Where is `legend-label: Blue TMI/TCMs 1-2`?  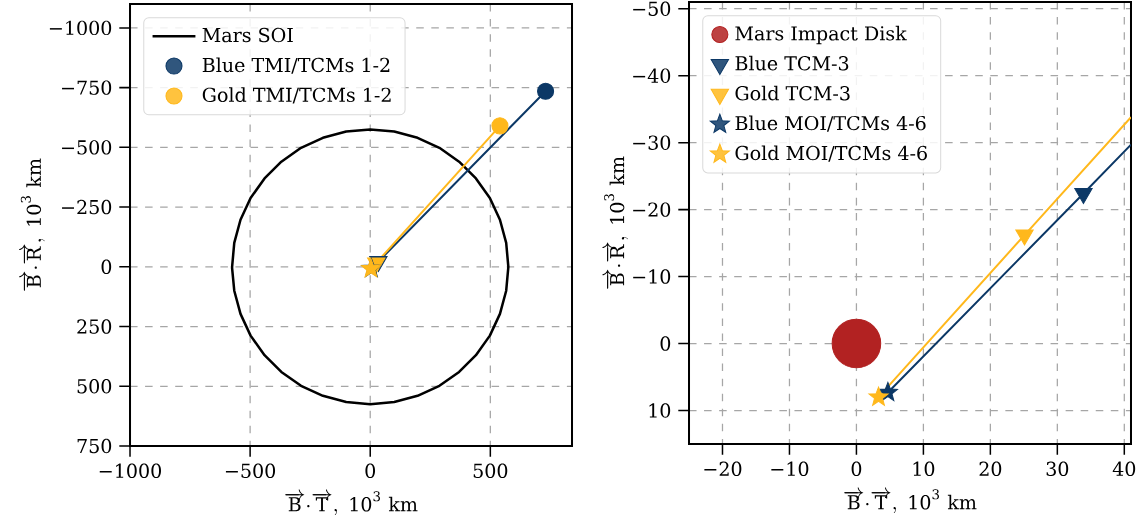 legend-label: Blue TMI/TCMs 1-2 is located at coordinates (296, 65).